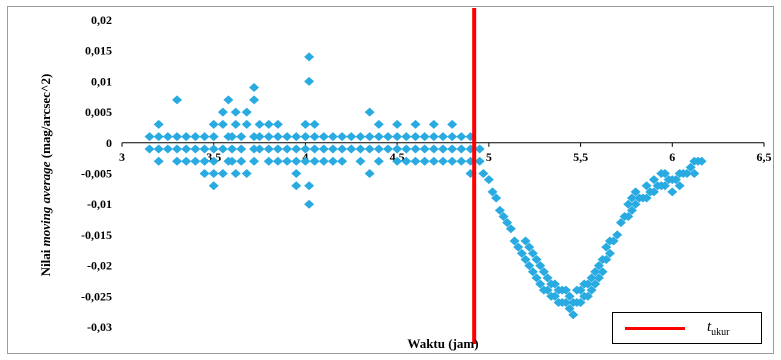 The height and width of the screenshot is (360, 781). Describe the element at coordinates (45, 175) in the screenshot. I see `y-axis-title: Nilai moving average (mag/arcsec^2)` at that location.